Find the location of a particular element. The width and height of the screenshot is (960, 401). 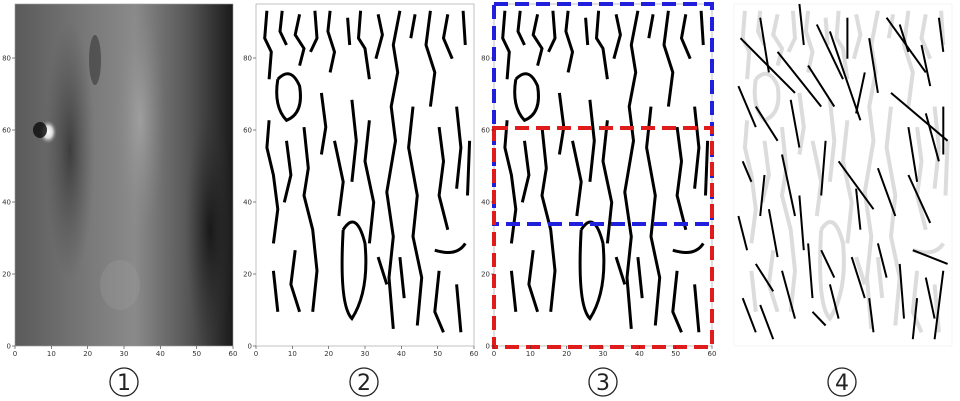

panel-3-number: 3 is located at coordinates (603, 382).